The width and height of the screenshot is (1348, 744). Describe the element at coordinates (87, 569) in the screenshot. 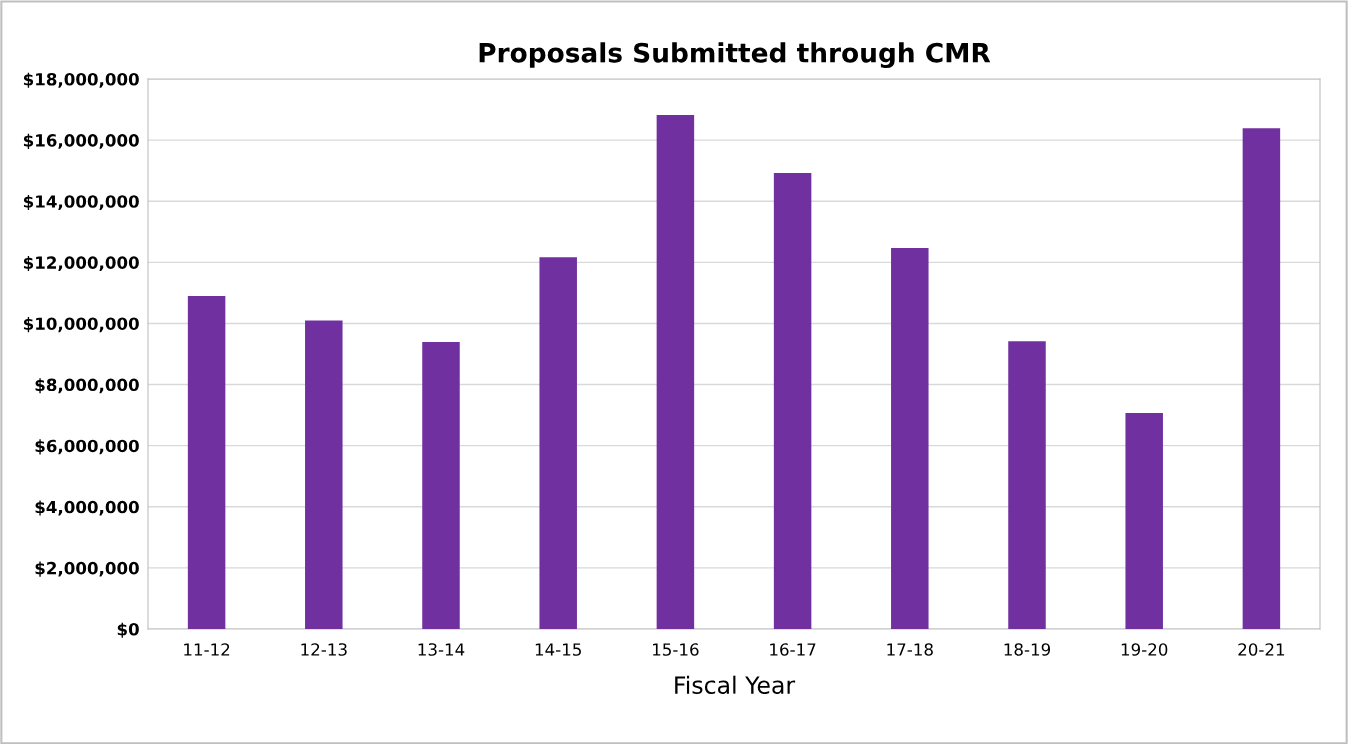

I see `y-tick-label: $2,000,000` at that location.